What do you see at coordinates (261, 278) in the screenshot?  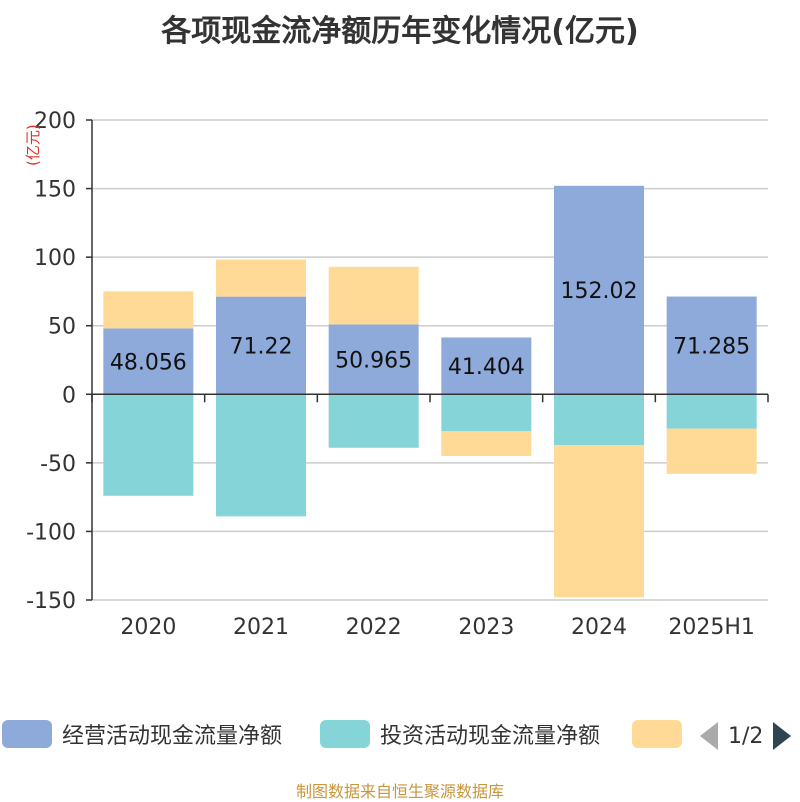 I see `bar-series-2-2021` at bounding box center [261, 278].